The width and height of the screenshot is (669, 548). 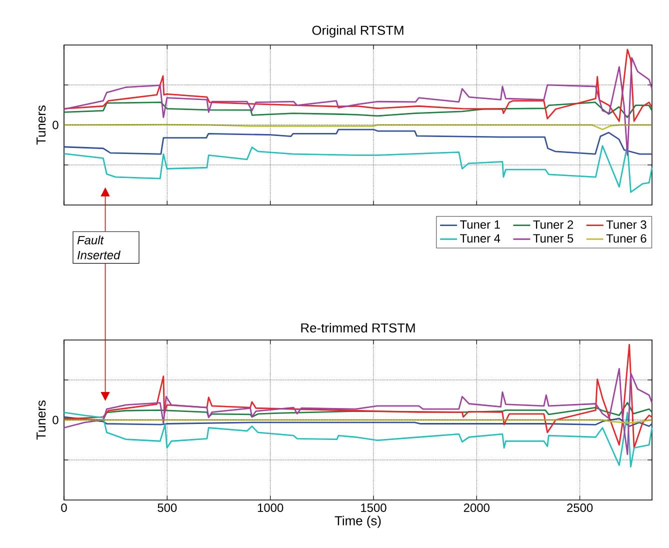 What do you see at coordinates (167, 508) in the screenshot?
I see `x-tick-label: 500` at bounding box center [167, 508].